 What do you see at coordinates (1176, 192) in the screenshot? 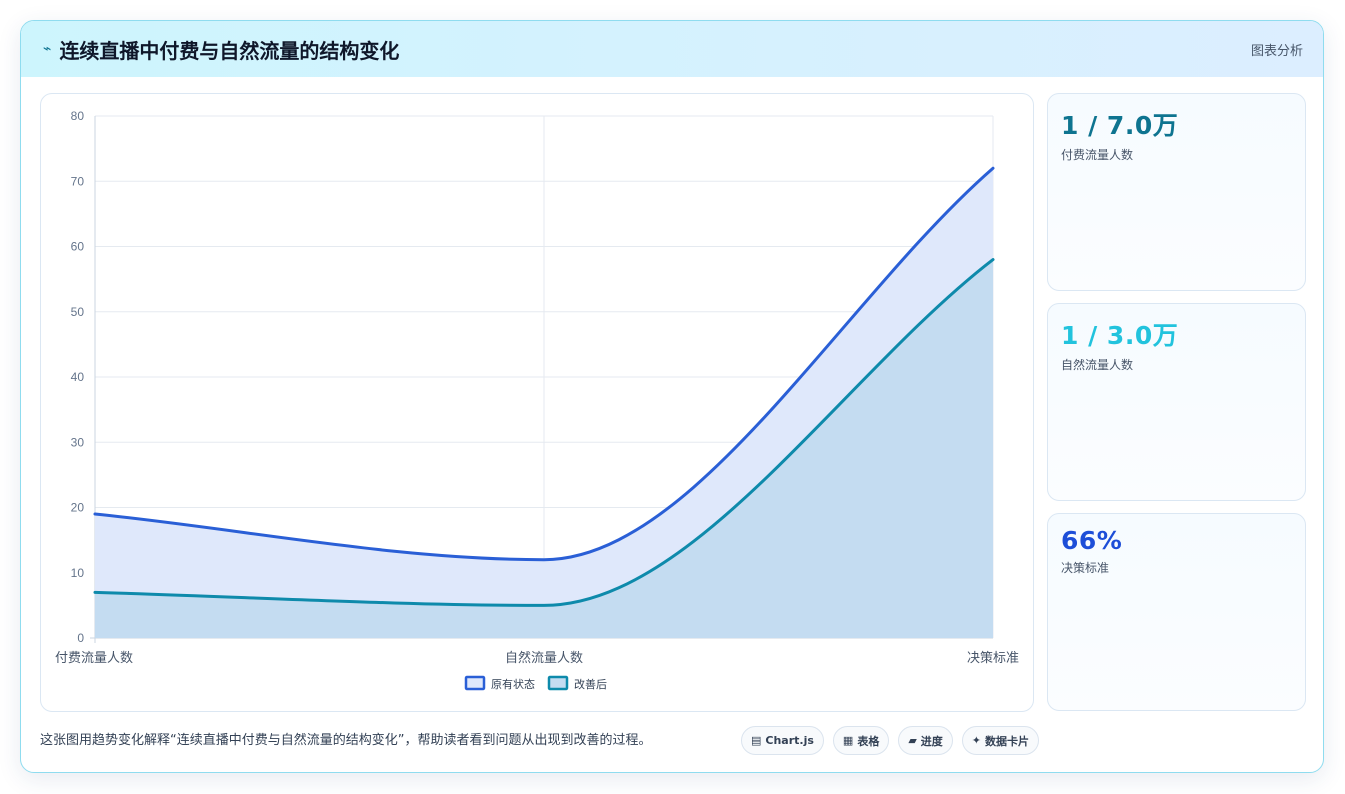
I see `kpi-card-paid: 1 / 7.0万 付费流量人数` at bounding box center [1176, 192].